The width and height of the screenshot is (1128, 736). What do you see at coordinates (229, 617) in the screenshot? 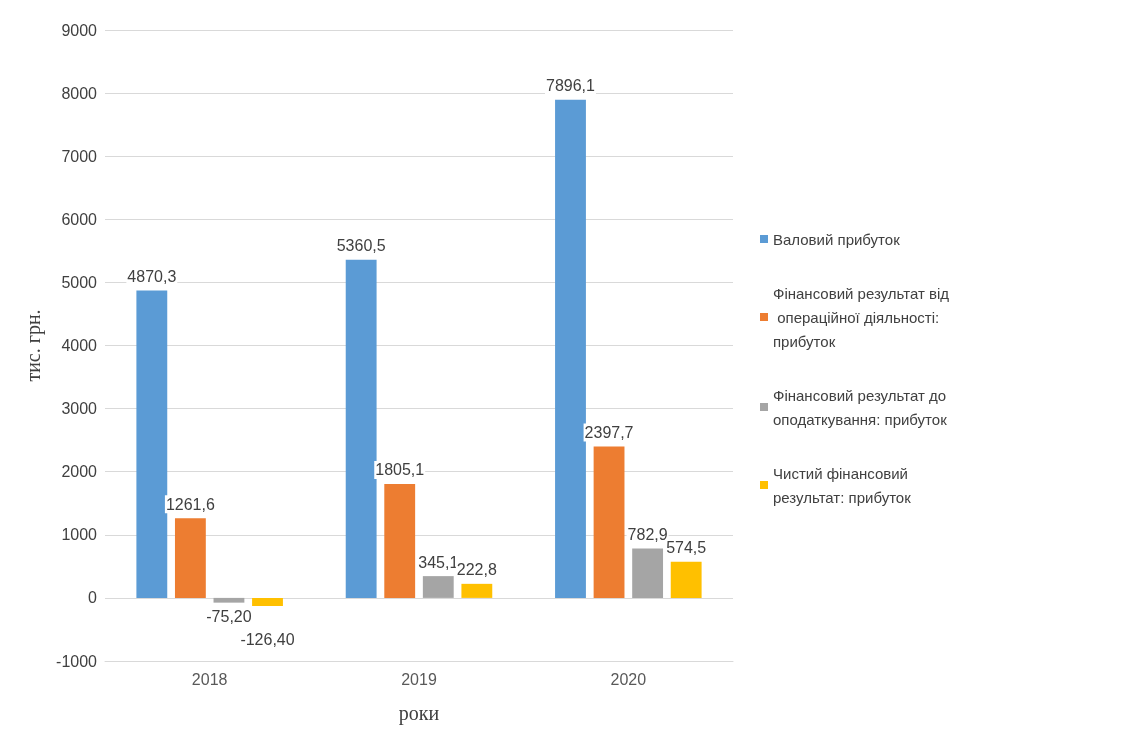
I see `data-label: -75,20` at bounding box center [229, 617].